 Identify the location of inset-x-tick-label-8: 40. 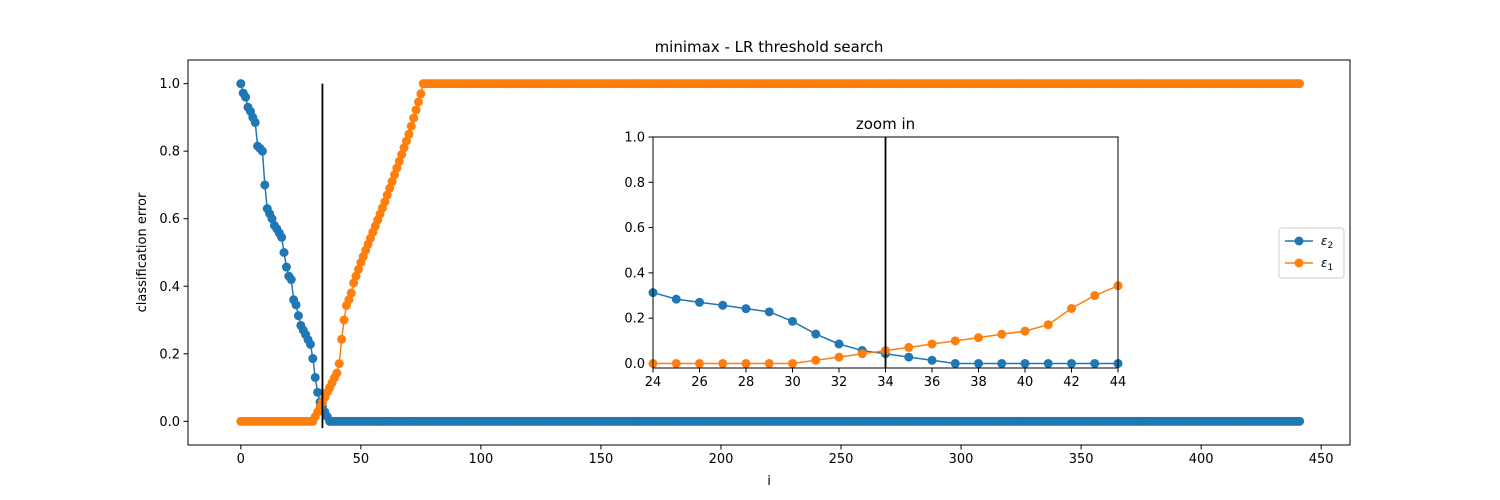
(1025, 382).